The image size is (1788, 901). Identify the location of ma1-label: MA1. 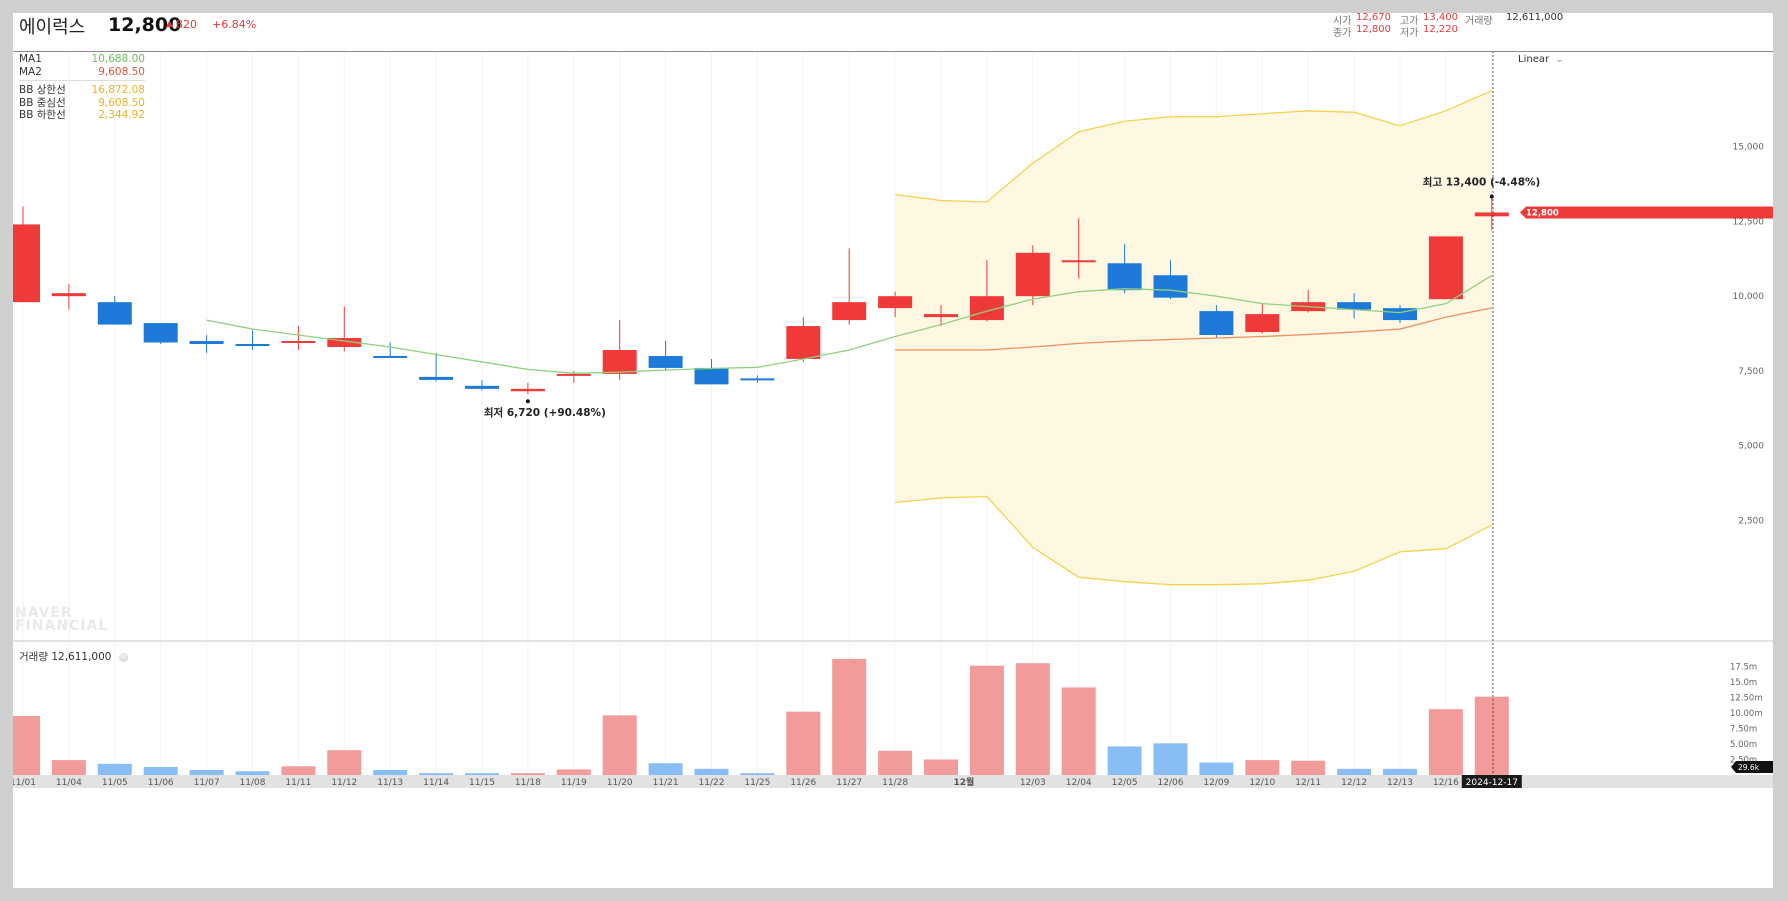
(30, 59).